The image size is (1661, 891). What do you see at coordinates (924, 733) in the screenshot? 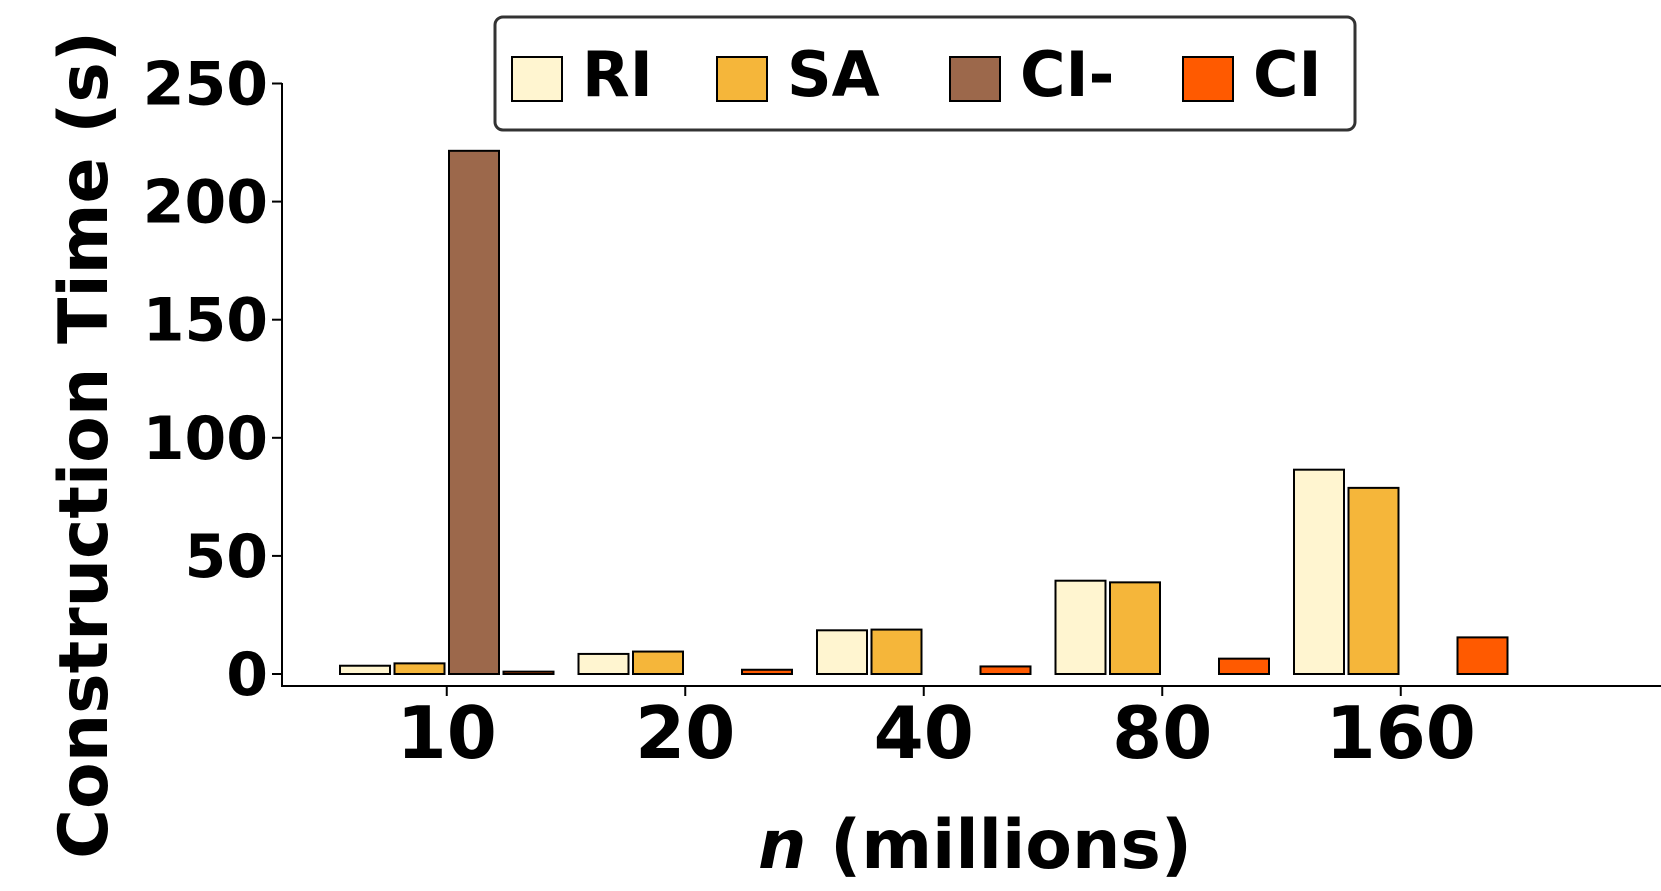
I see `x-tick-label: 40` at bounding box center [924, 733].